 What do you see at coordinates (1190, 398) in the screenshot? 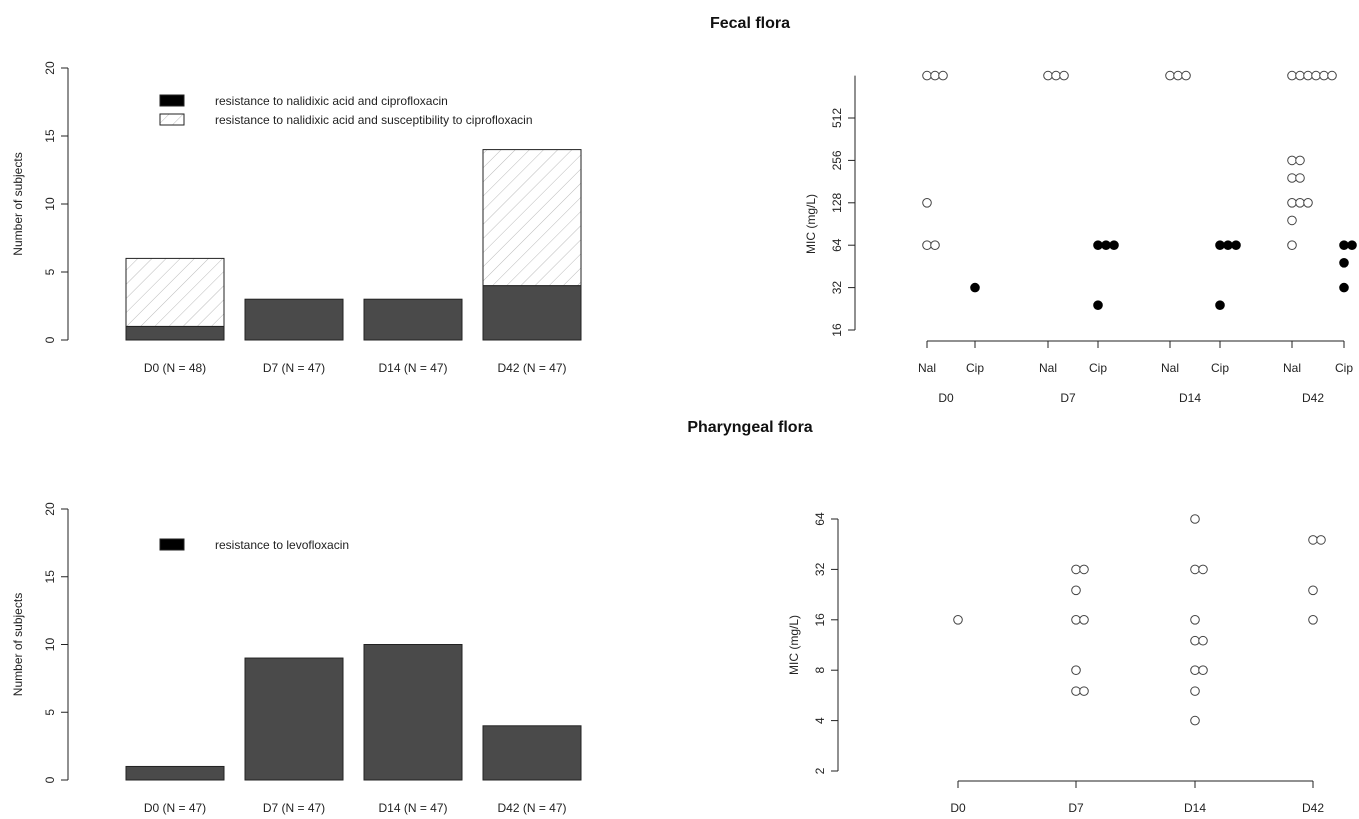
I see `group-label: D14` at bounding box center [1190, 398].